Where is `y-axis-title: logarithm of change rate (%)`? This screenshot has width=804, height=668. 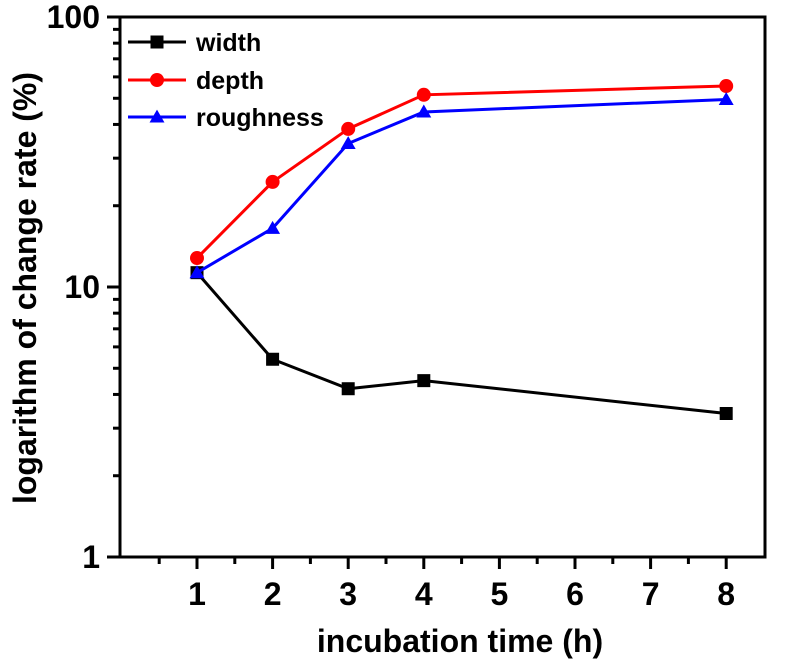
y-axis-title: logarithm of change rate (%) is located at coordinates (25, 288).